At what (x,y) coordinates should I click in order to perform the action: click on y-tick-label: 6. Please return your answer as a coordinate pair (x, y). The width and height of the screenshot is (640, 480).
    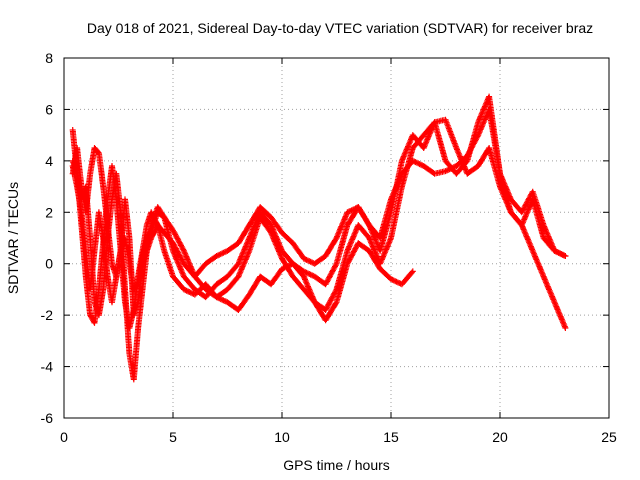
    Looking at the image, I should click on (49, 109).